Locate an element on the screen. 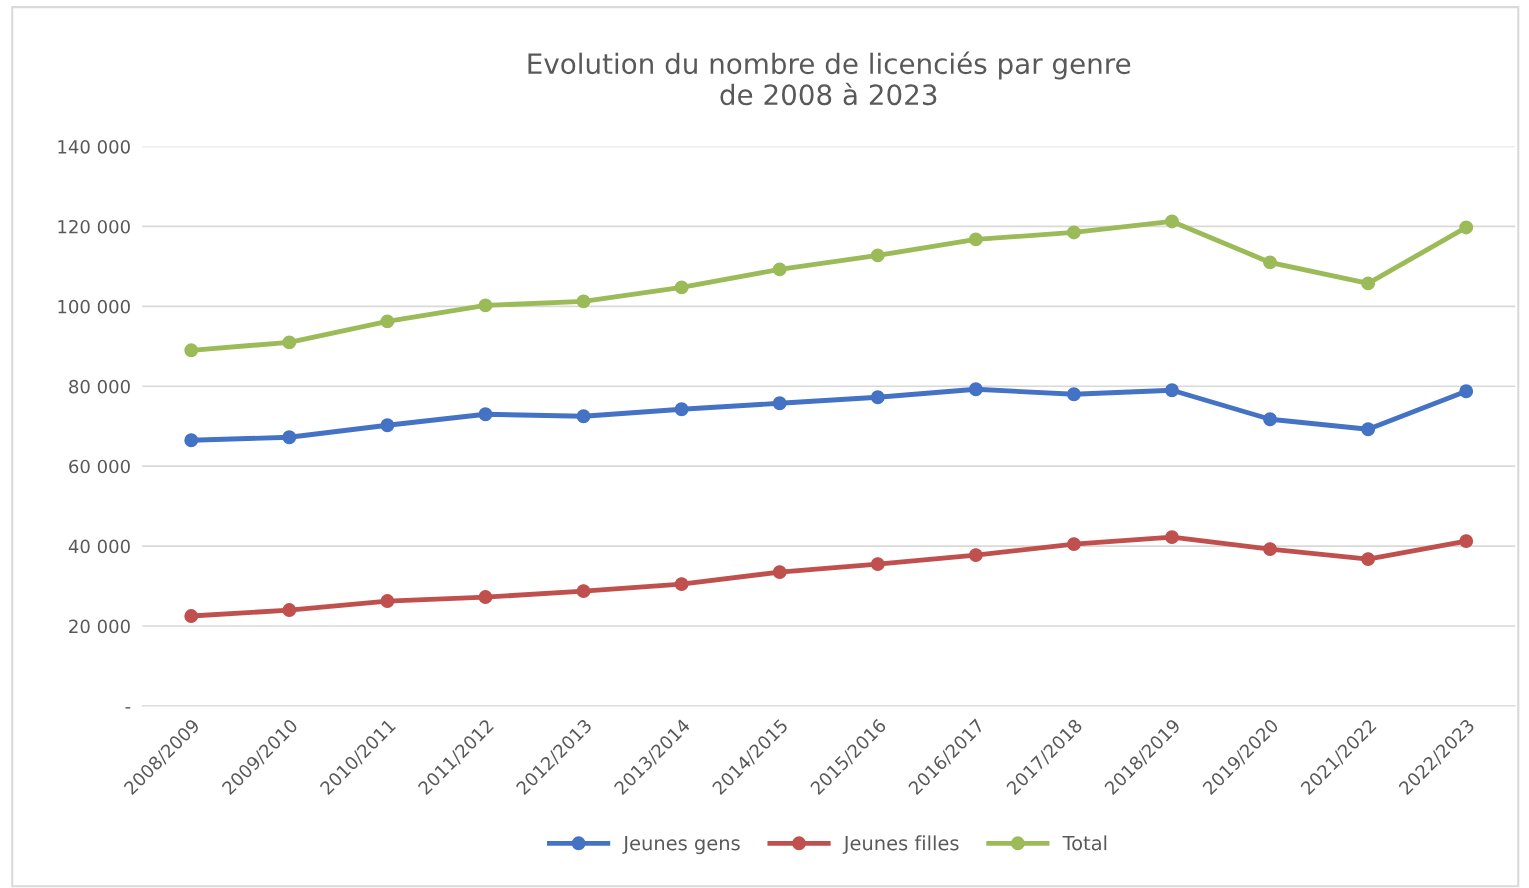 The image size is (1529, 888). legend-label: Total is located at coordinates (1084, 843).